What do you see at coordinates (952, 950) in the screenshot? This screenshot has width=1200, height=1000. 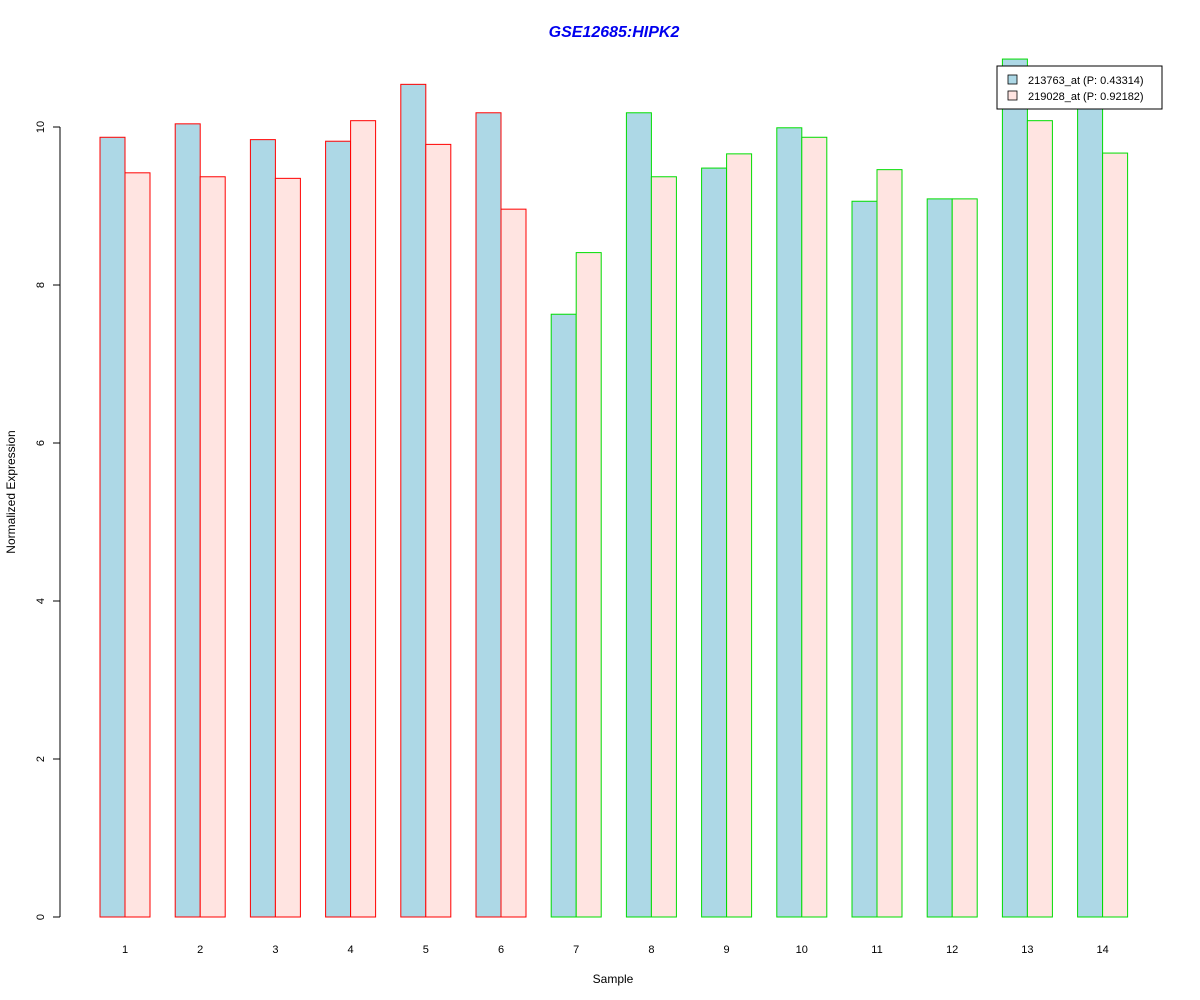 I see `x-tick-label: 12` at bounding box center [952, 950].